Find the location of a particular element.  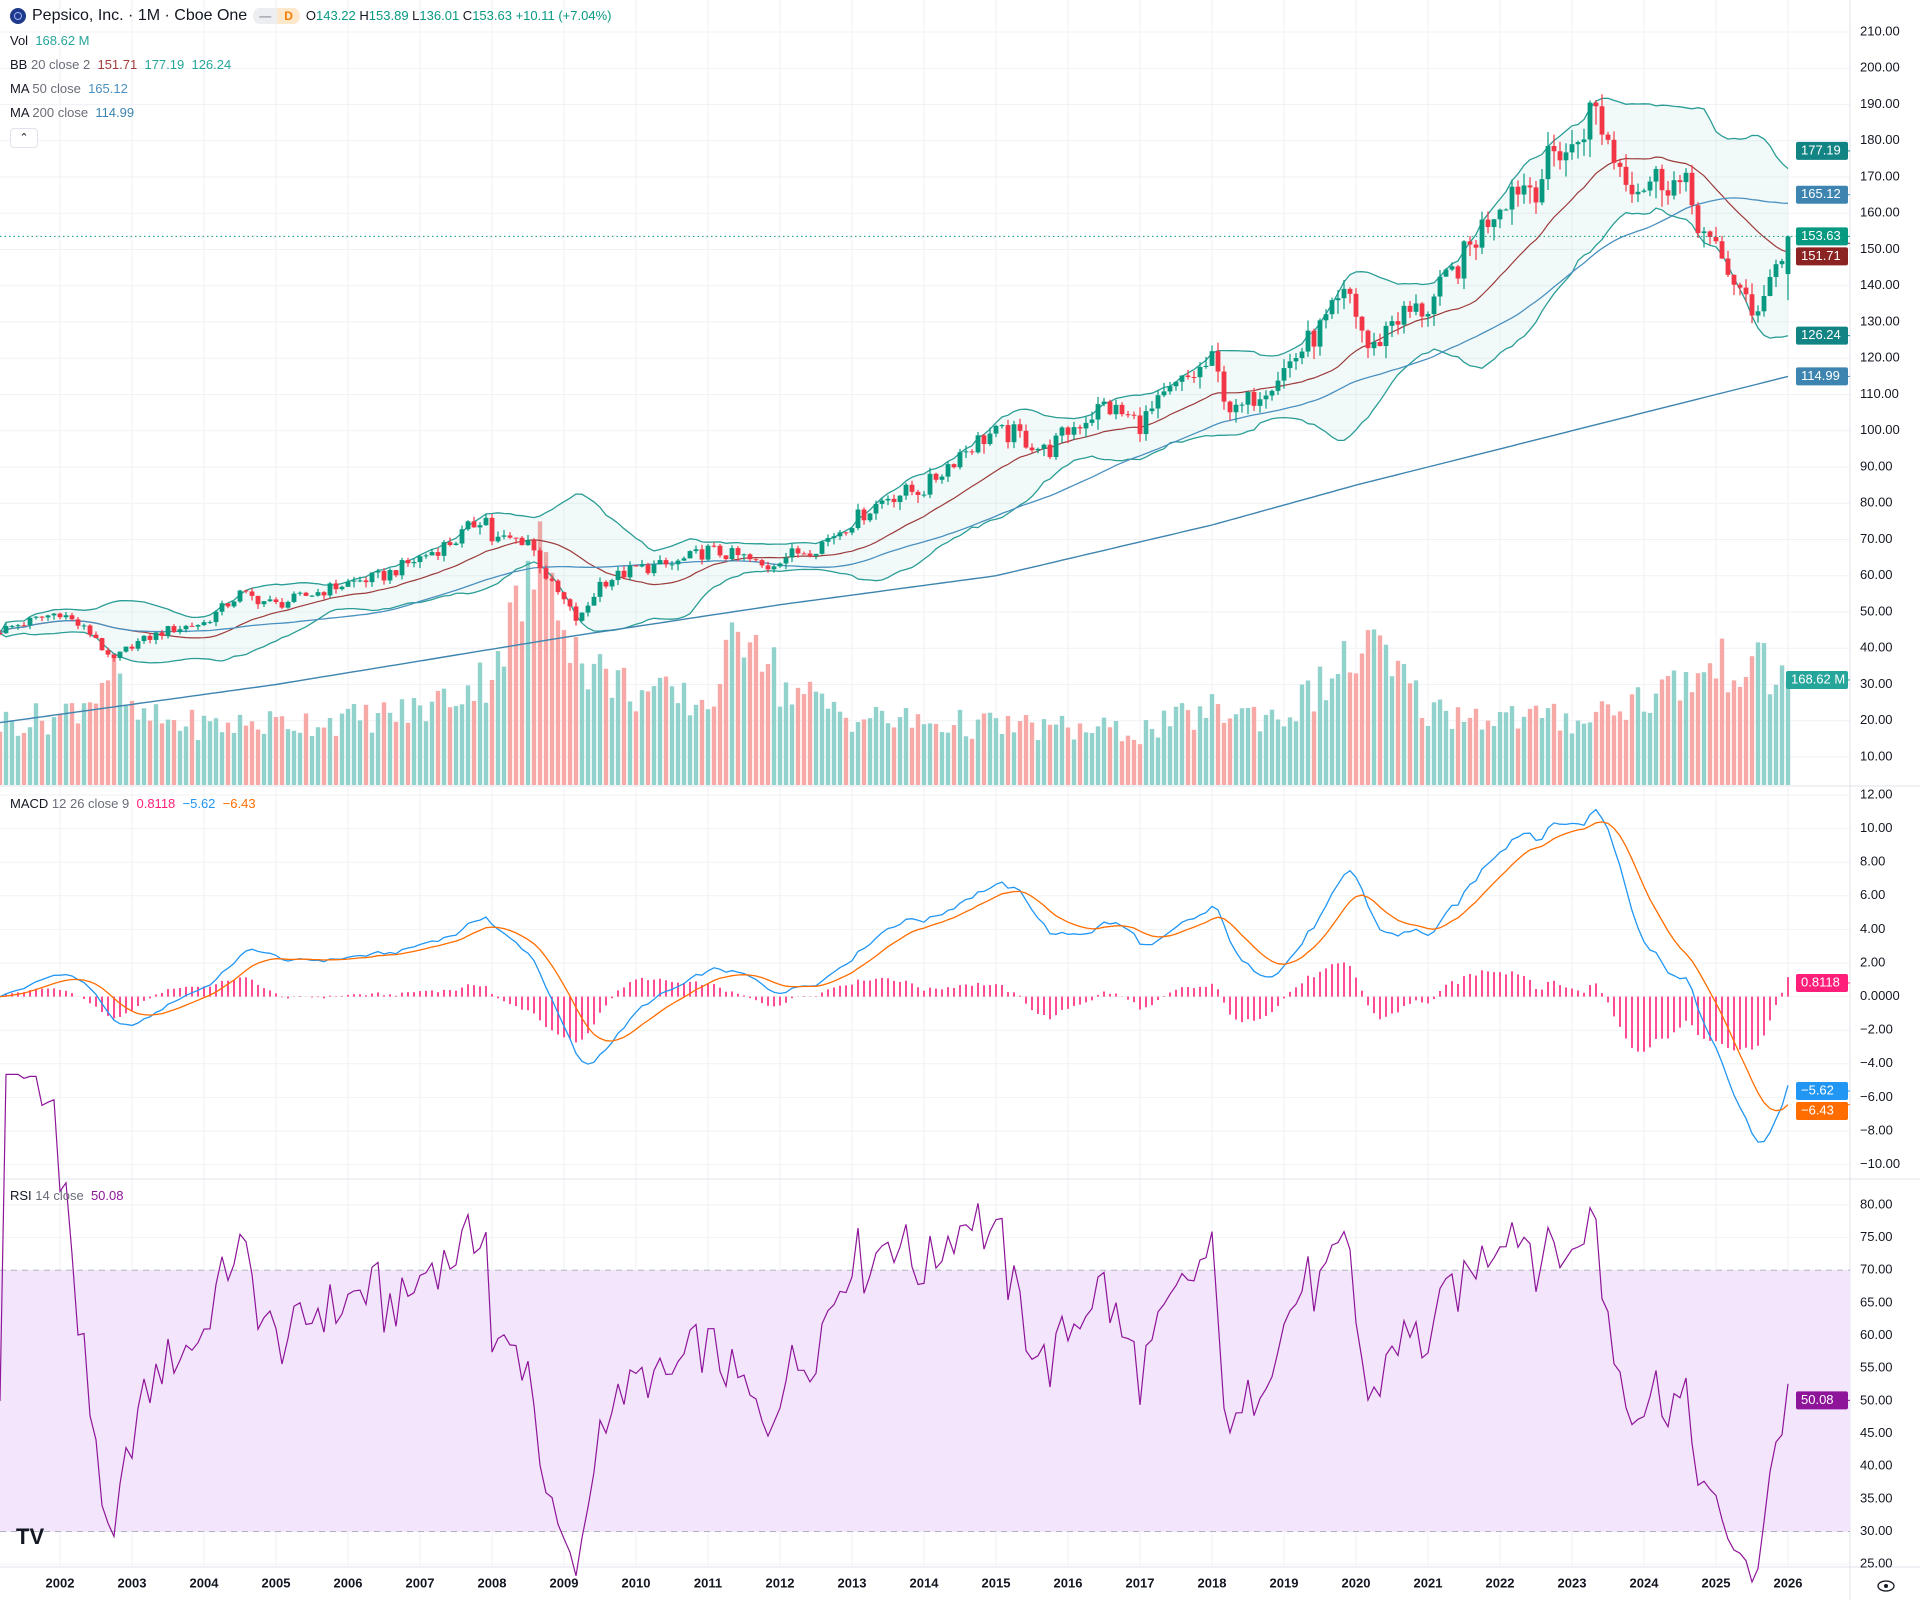

price-axis-label: 120.00 is located at coordinates (1880, 357).